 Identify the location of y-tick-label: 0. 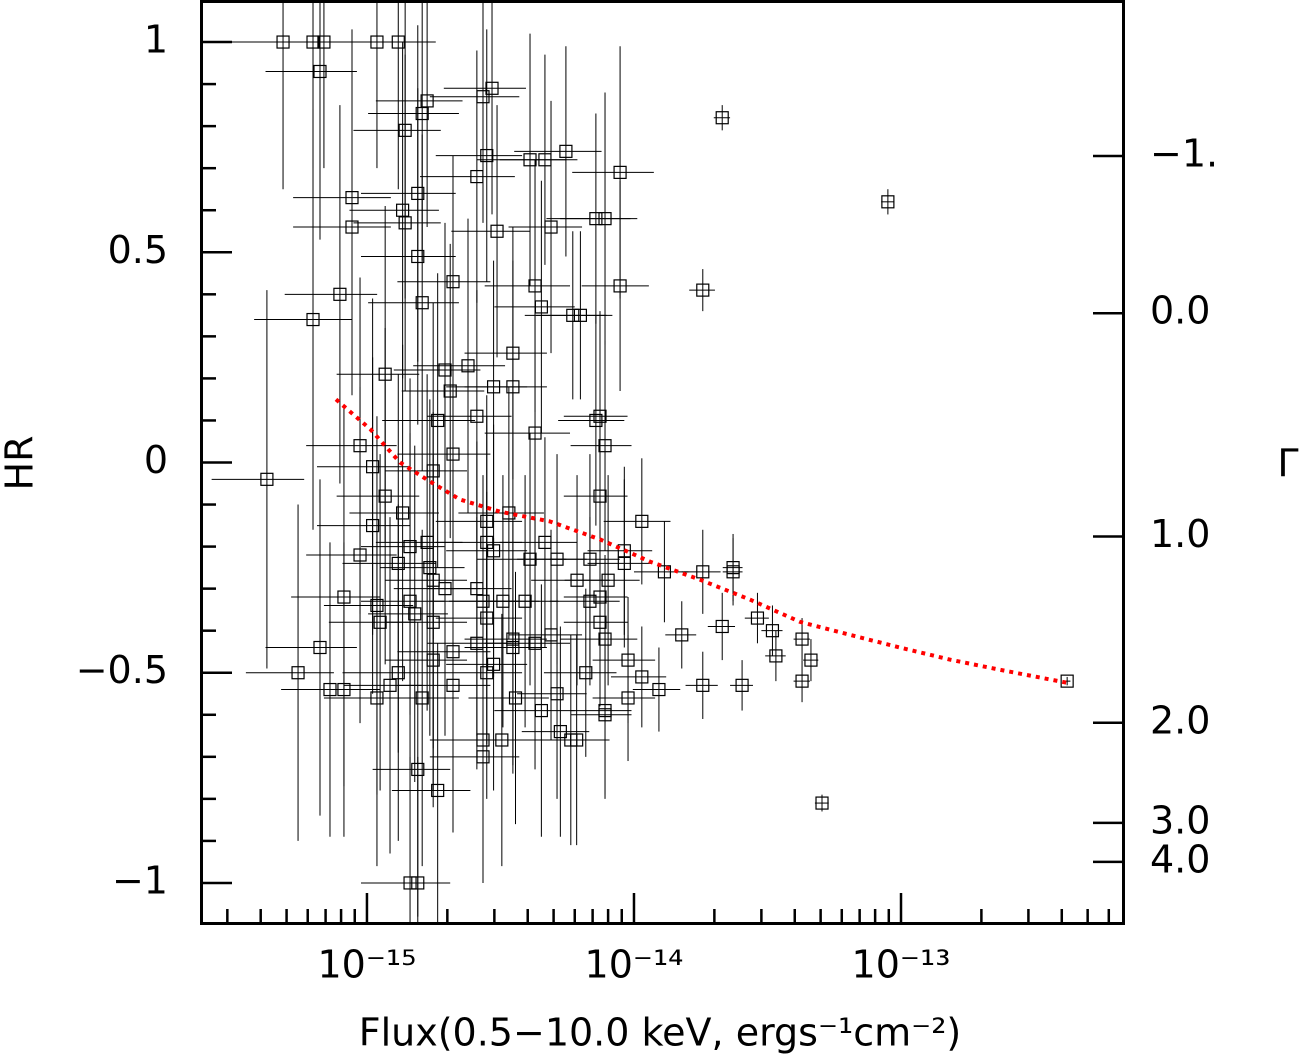
(156, 460).